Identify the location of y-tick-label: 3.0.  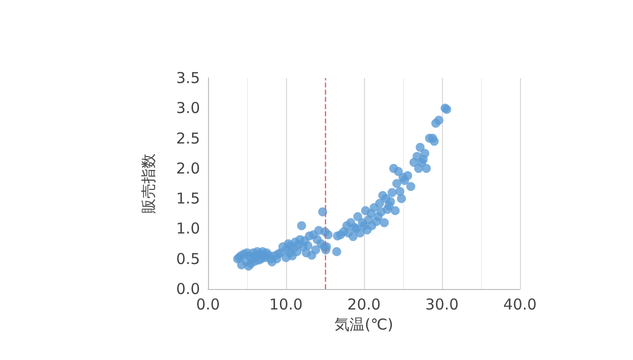
(188, 108).